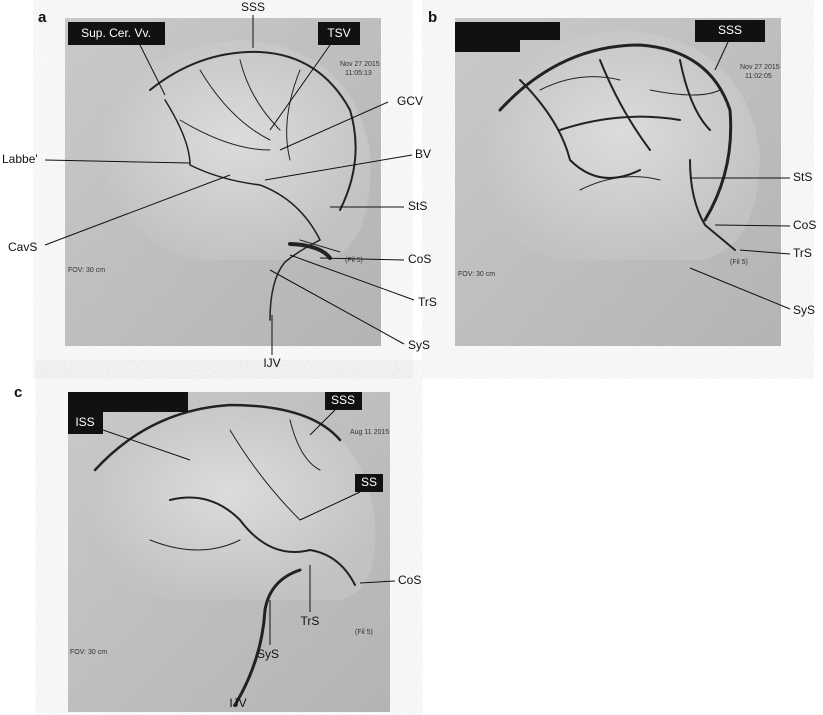 This screenshot has width=823, height=715. Describe the element at coordinates (338, 33) in the screenshot. I see `label: TSV` at that location.